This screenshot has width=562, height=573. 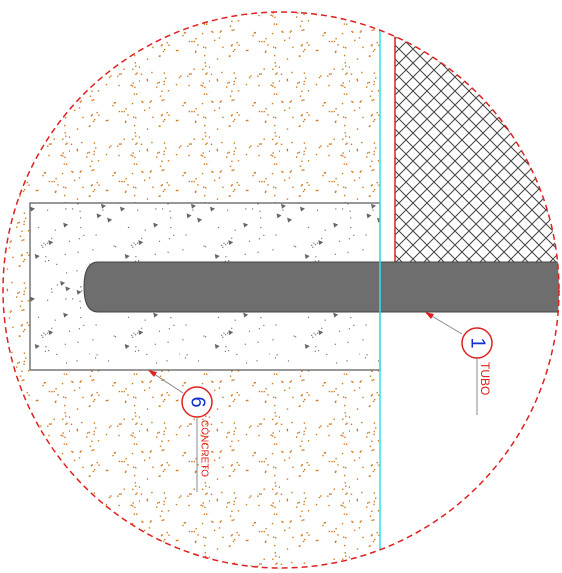 What do you see at coordinates (180, 430) in the screenshot?
I see `callout-6: 6 CONCRETO` at bounding box center [180, 430].